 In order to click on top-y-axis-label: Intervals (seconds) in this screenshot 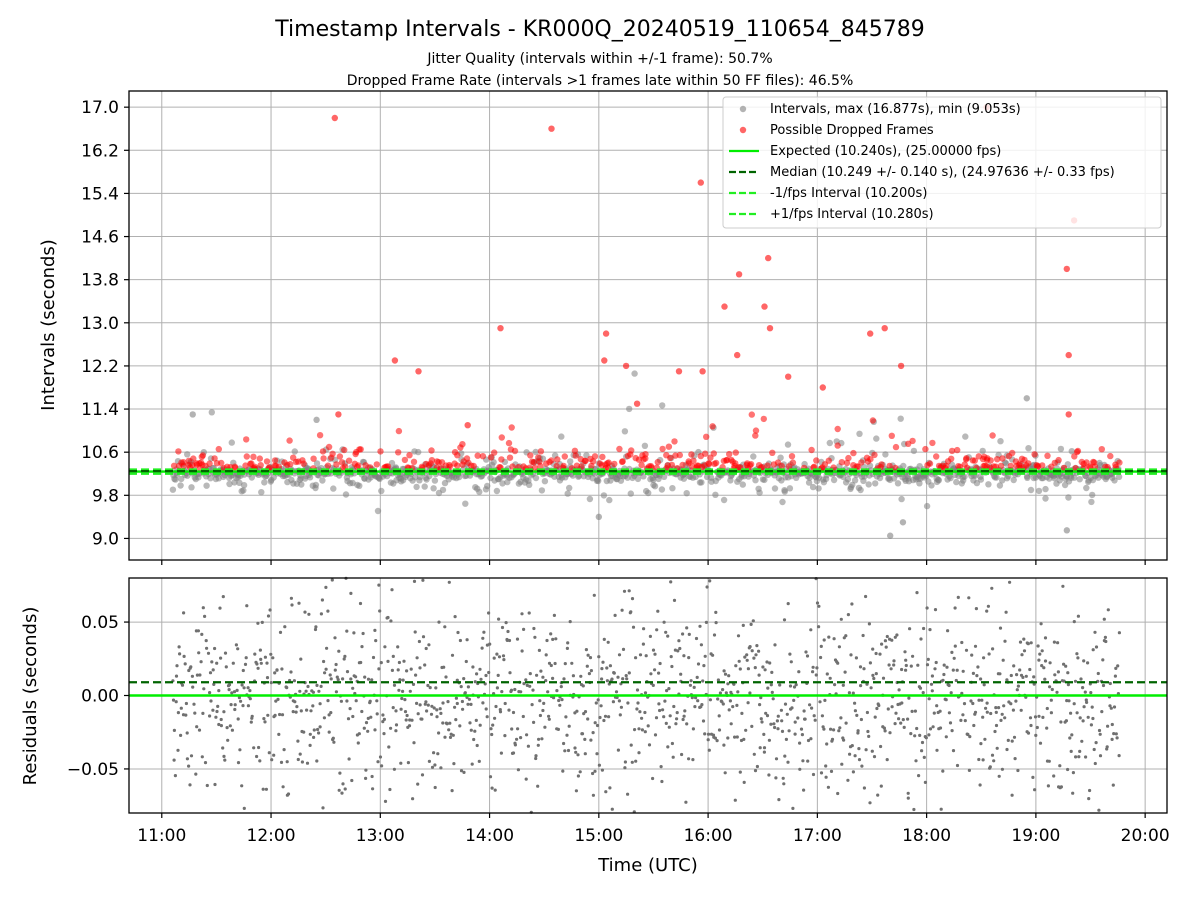, I will do `click(48, 325)`.